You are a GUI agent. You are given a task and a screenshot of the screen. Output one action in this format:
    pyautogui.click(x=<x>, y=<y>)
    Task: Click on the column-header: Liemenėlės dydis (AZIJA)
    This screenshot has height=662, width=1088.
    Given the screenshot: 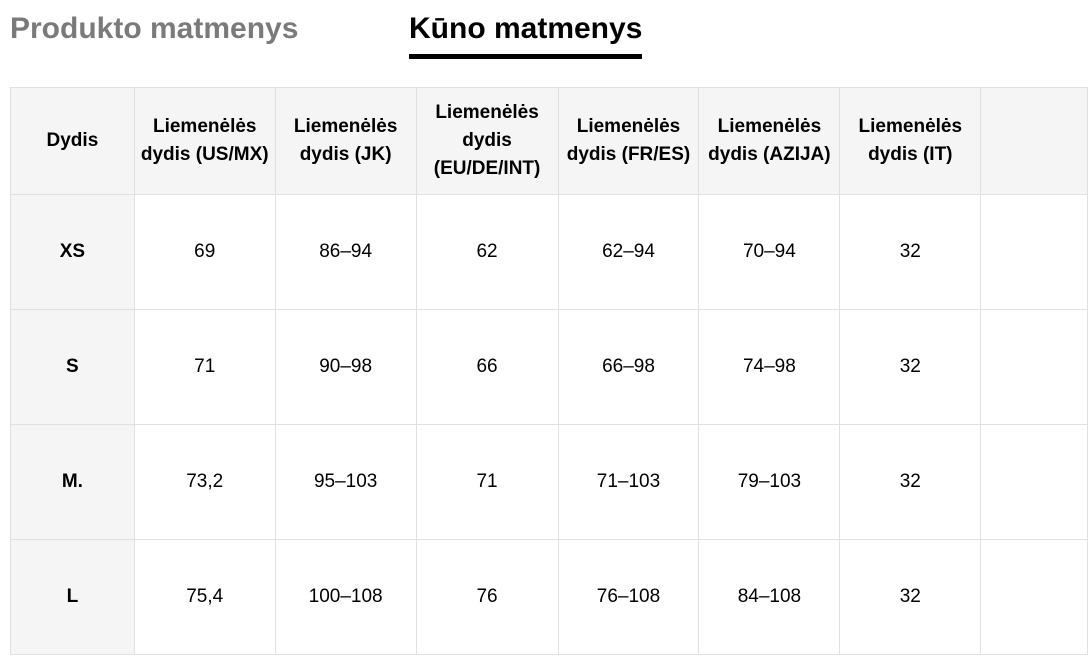 What is the action you would take?
    pyautogui.click(x=769, y=141)
    